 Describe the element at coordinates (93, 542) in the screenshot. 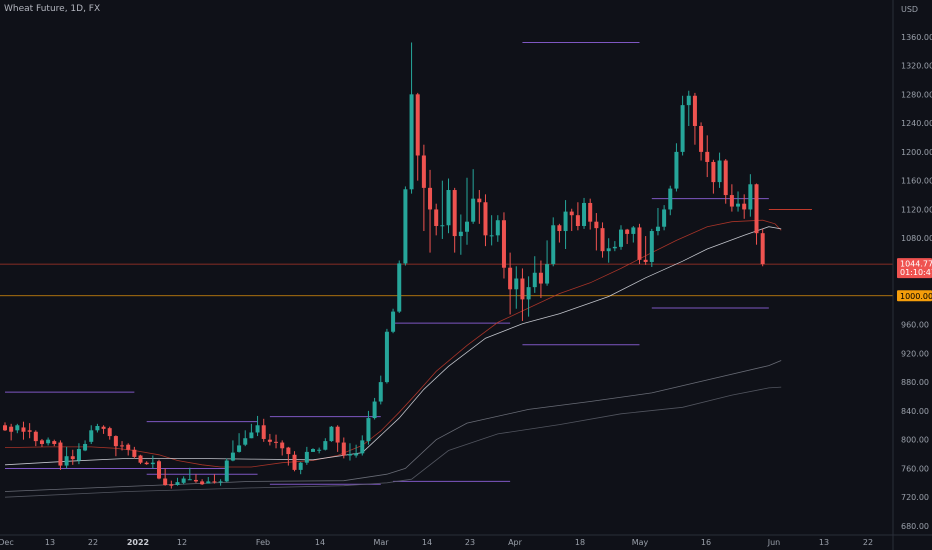

I see `x-tick-label: 22` at that location.